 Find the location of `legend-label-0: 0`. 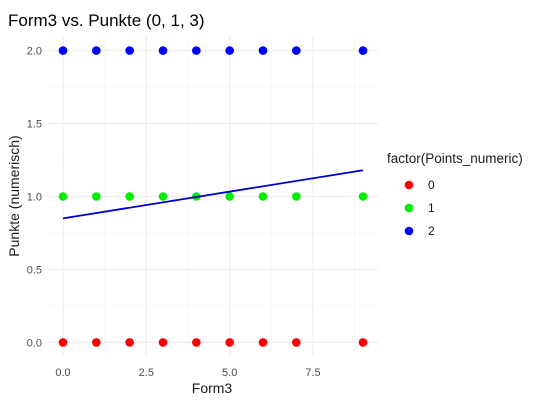

legend-label-0: 0 is located at coordinates (431, 185).